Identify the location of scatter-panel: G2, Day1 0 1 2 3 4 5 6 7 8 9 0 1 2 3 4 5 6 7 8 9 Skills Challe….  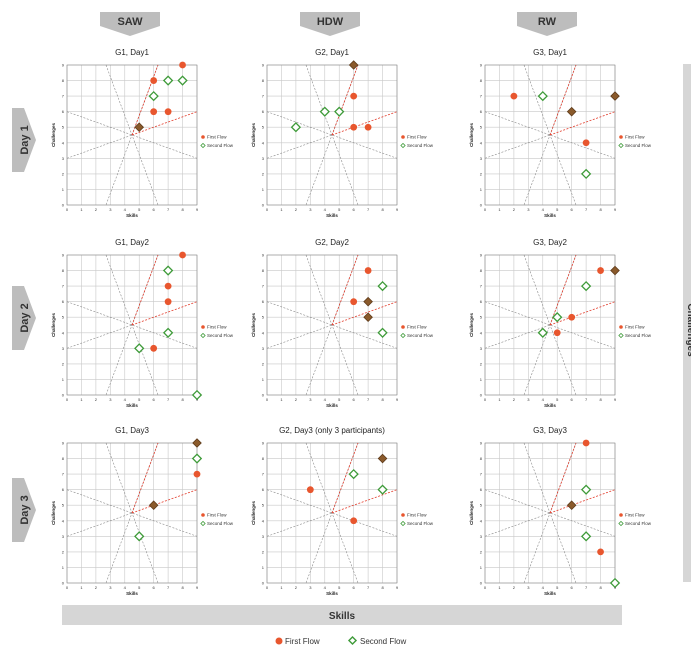
(342, 133).